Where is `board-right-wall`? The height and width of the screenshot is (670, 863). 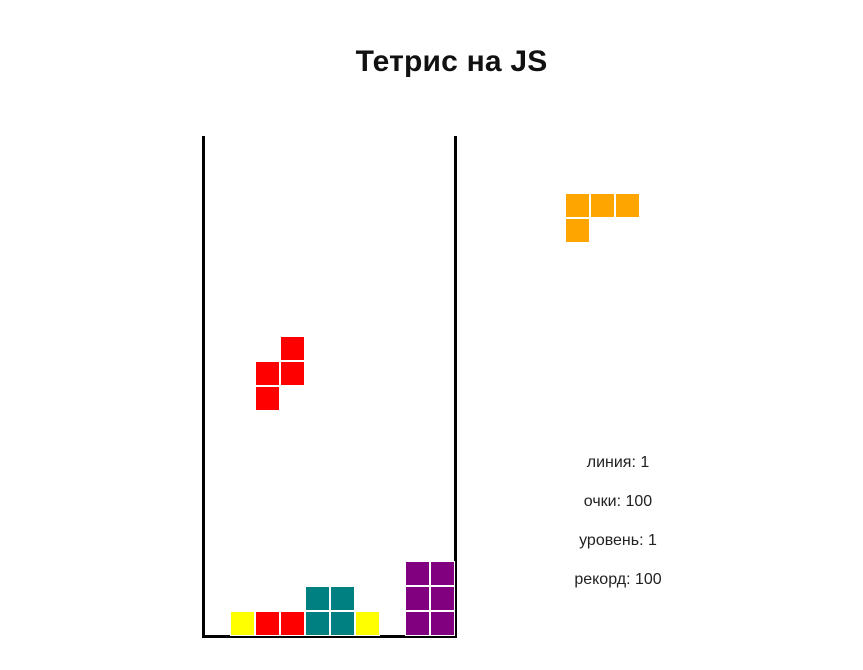
board-right-wall is located at coordinates (455, 387).